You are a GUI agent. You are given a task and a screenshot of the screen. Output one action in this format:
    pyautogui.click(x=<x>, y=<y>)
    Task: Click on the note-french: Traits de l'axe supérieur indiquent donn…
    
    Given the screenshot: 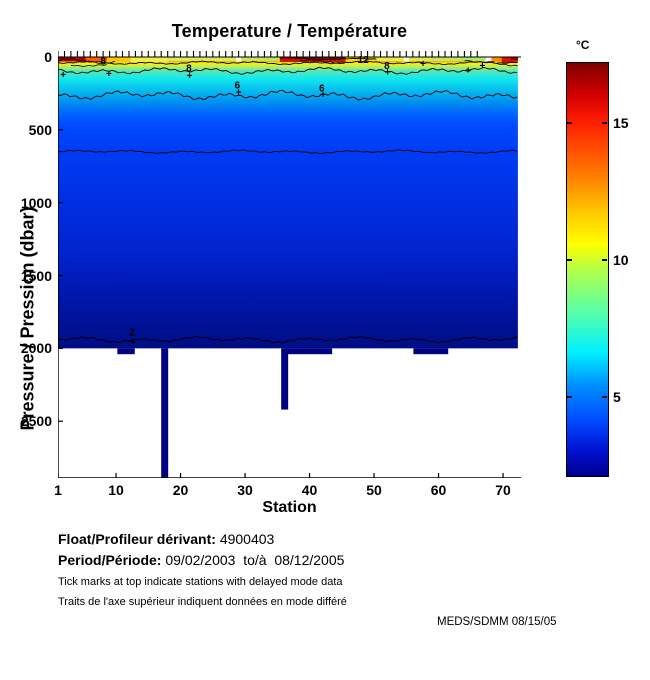 What is the action you would take?
    pyautogui.click(x=202, y=602)
    